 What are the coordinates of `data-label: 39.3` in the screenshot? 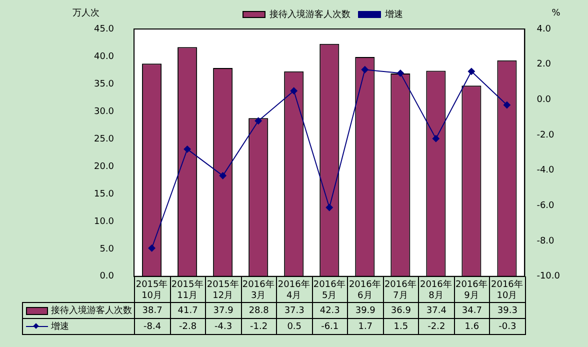 It's located at (508, 310).